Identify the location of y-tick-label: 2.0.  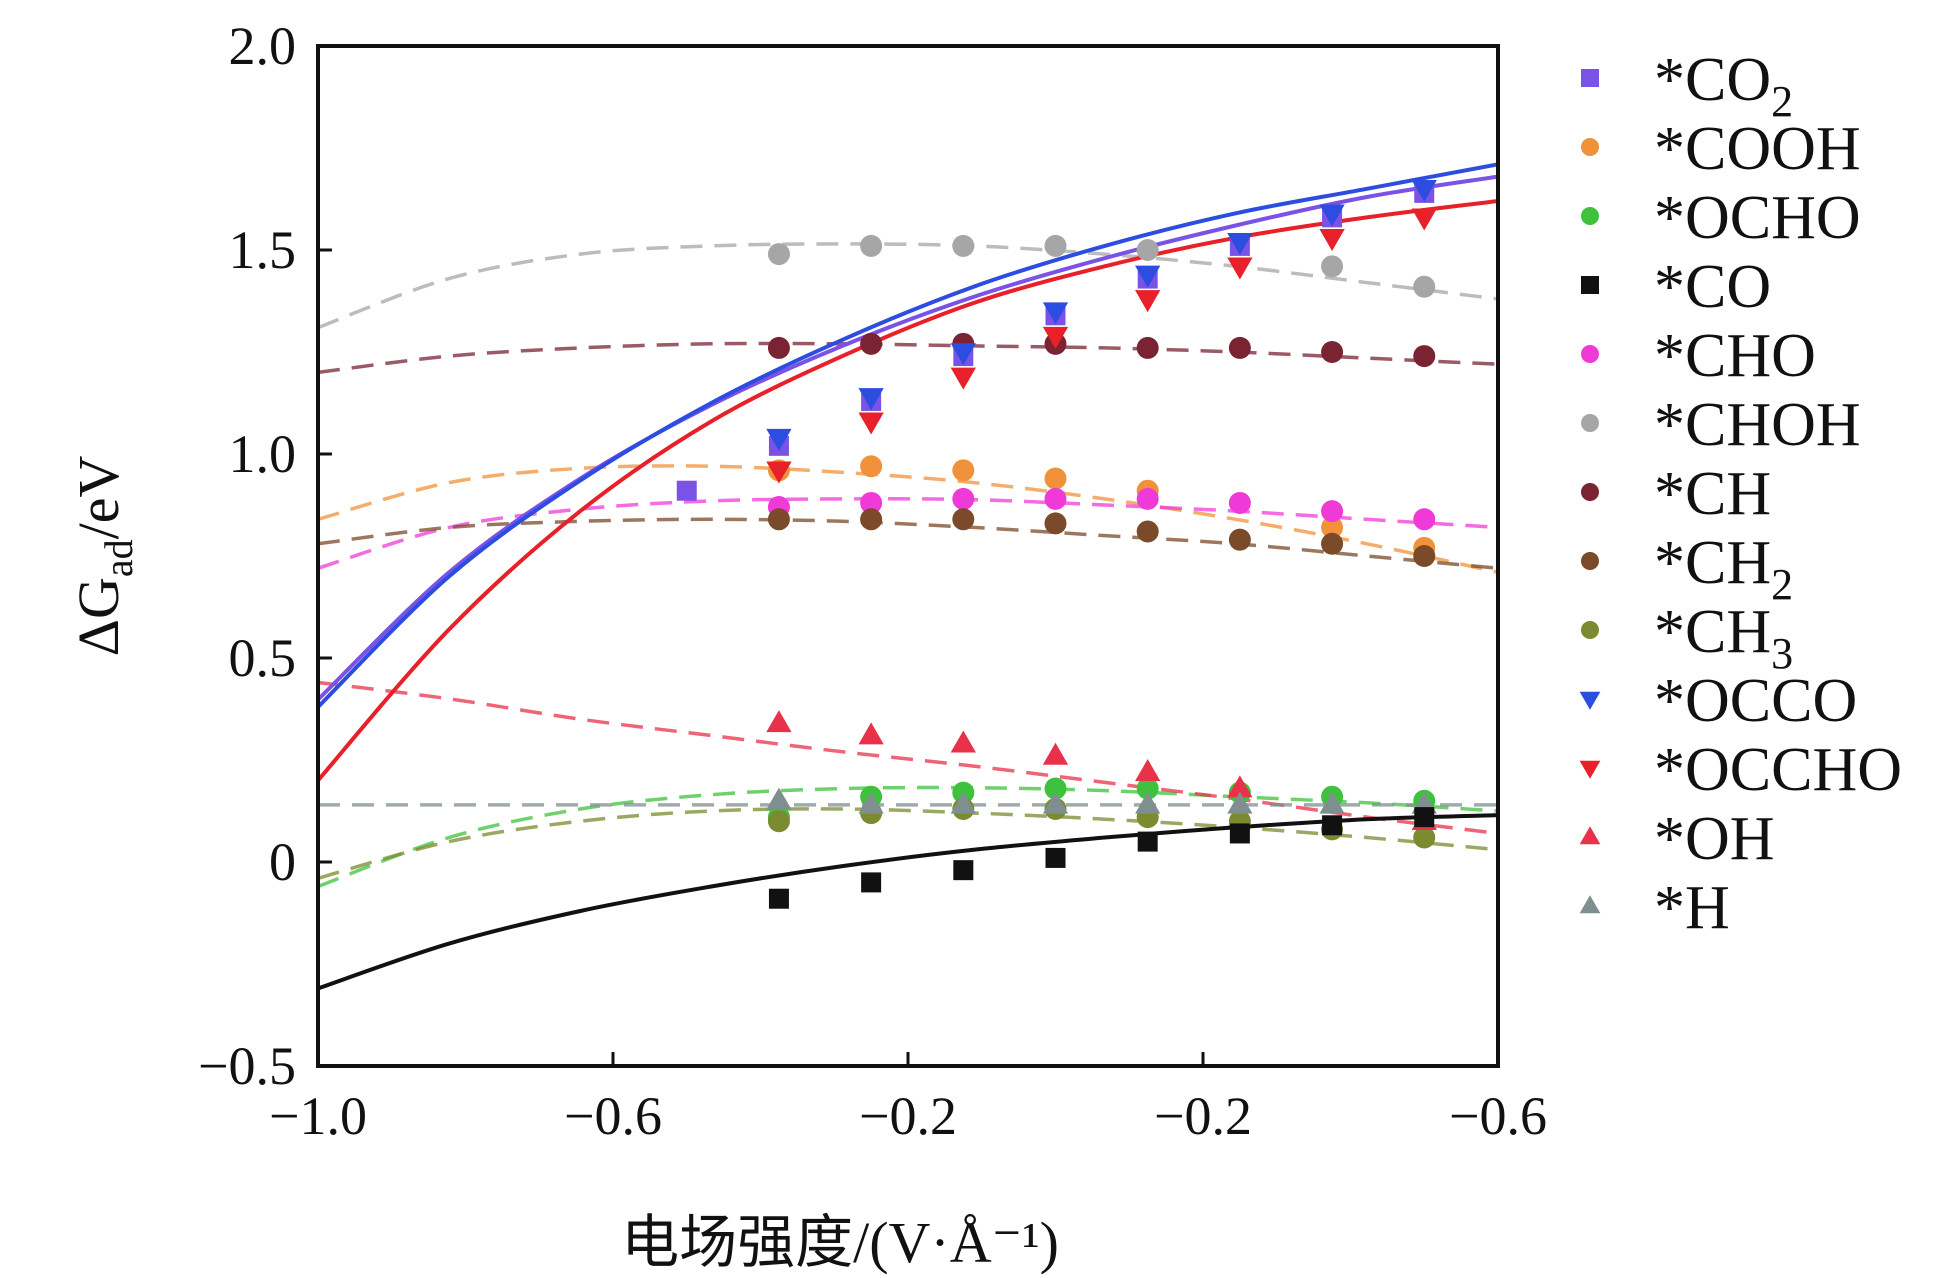
(263, 46).